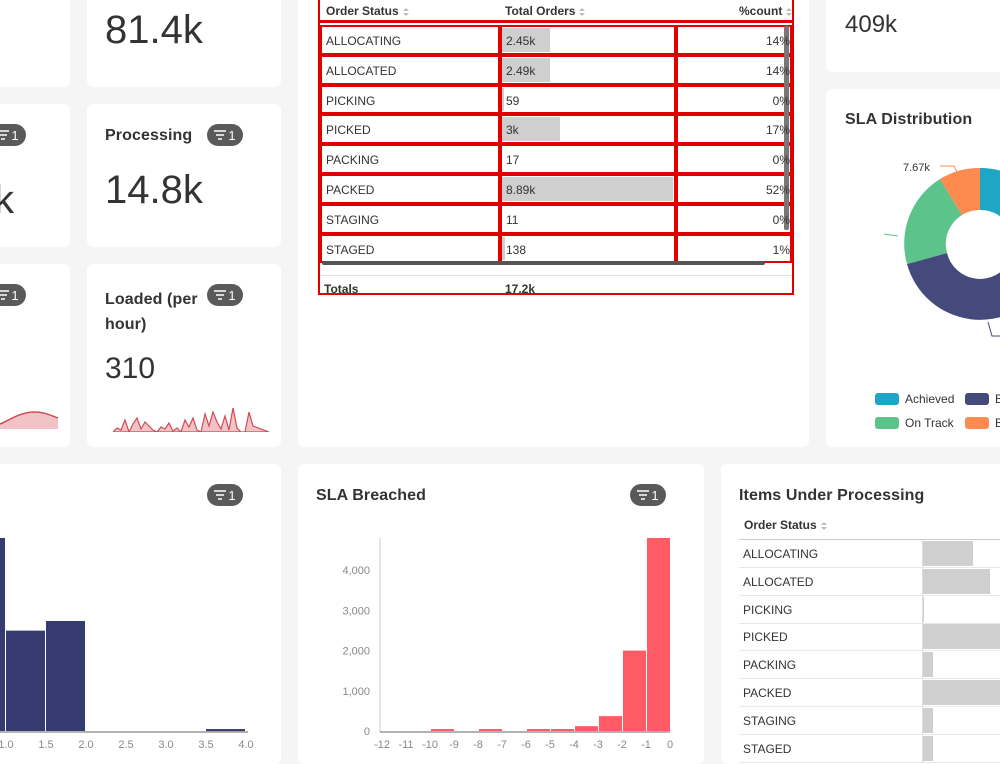 The height and width of the screenshot is (764, 1000). What do you see at coordinates (513, 100) in the screenshot?
I see `total-text: 59` at bounding box center [513, 100].